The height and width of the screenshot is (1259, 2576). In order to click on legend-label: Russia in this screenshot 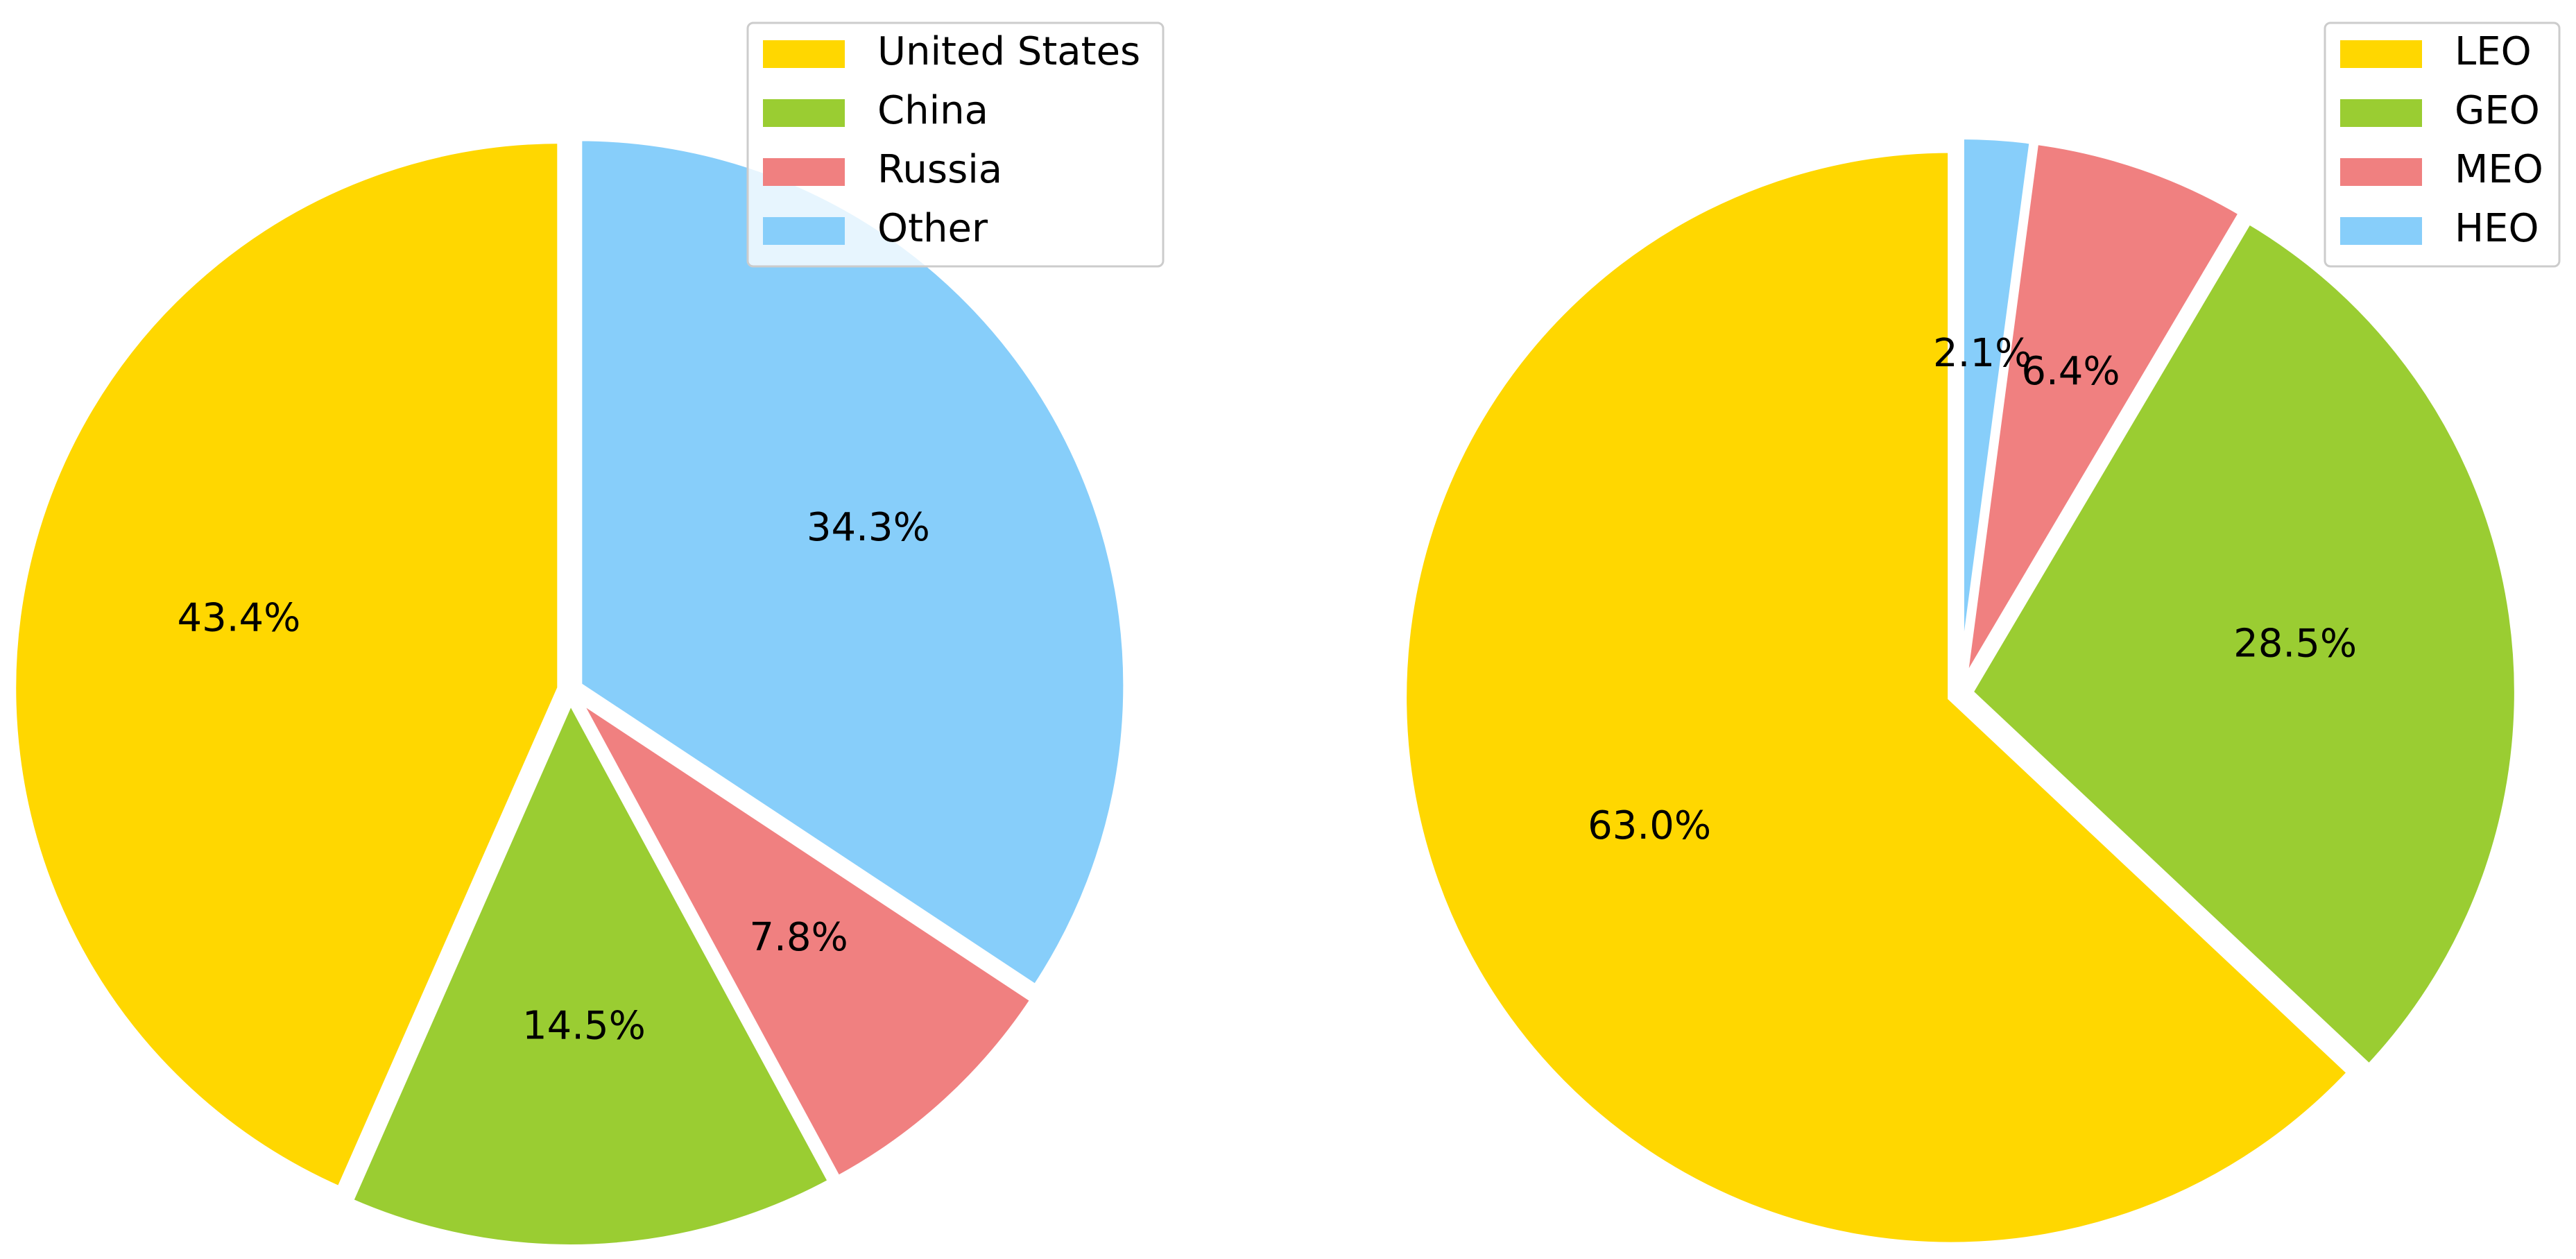, I will do `click(939, 169)`.